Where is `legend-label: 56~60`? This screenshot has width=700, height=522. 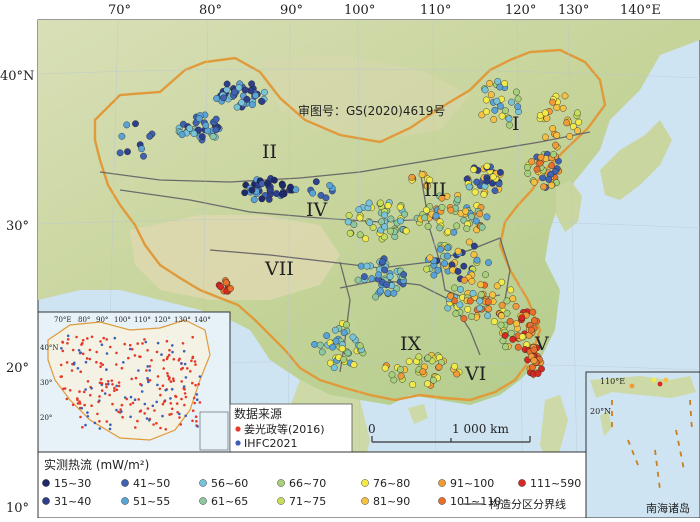
legend-label: 56~60 is located at coordinates (229, 483).